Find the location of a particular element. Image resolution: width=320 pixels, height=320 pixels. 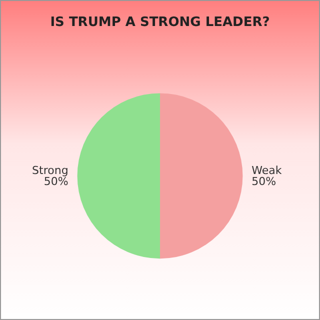

slice-label: Weak is located at coordinates (267, 170).